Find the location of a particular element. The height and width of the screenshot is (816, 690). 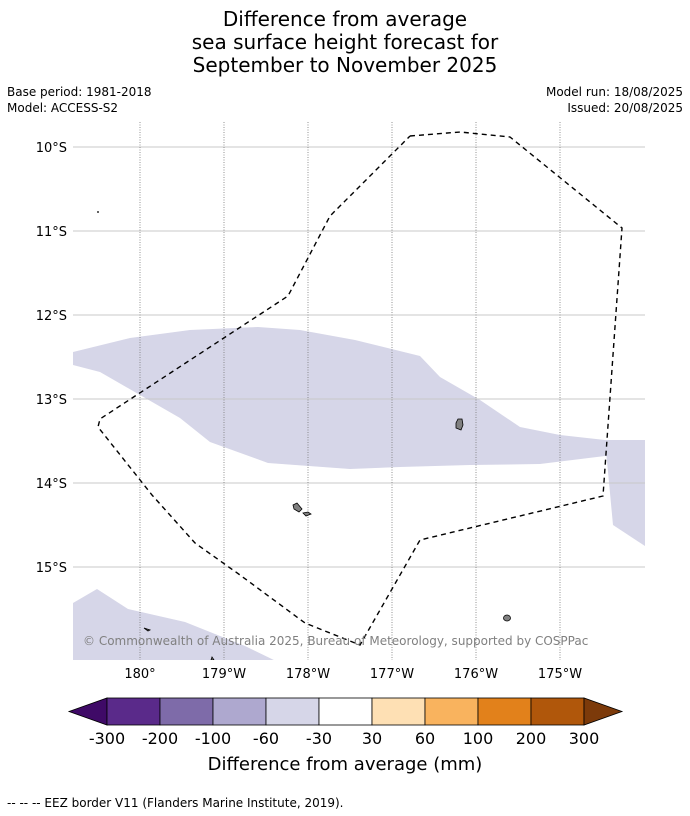

lat-labels: 10°S 11°S 12°S 13°S 14°S 15°S is located at coordinates (51, 358).